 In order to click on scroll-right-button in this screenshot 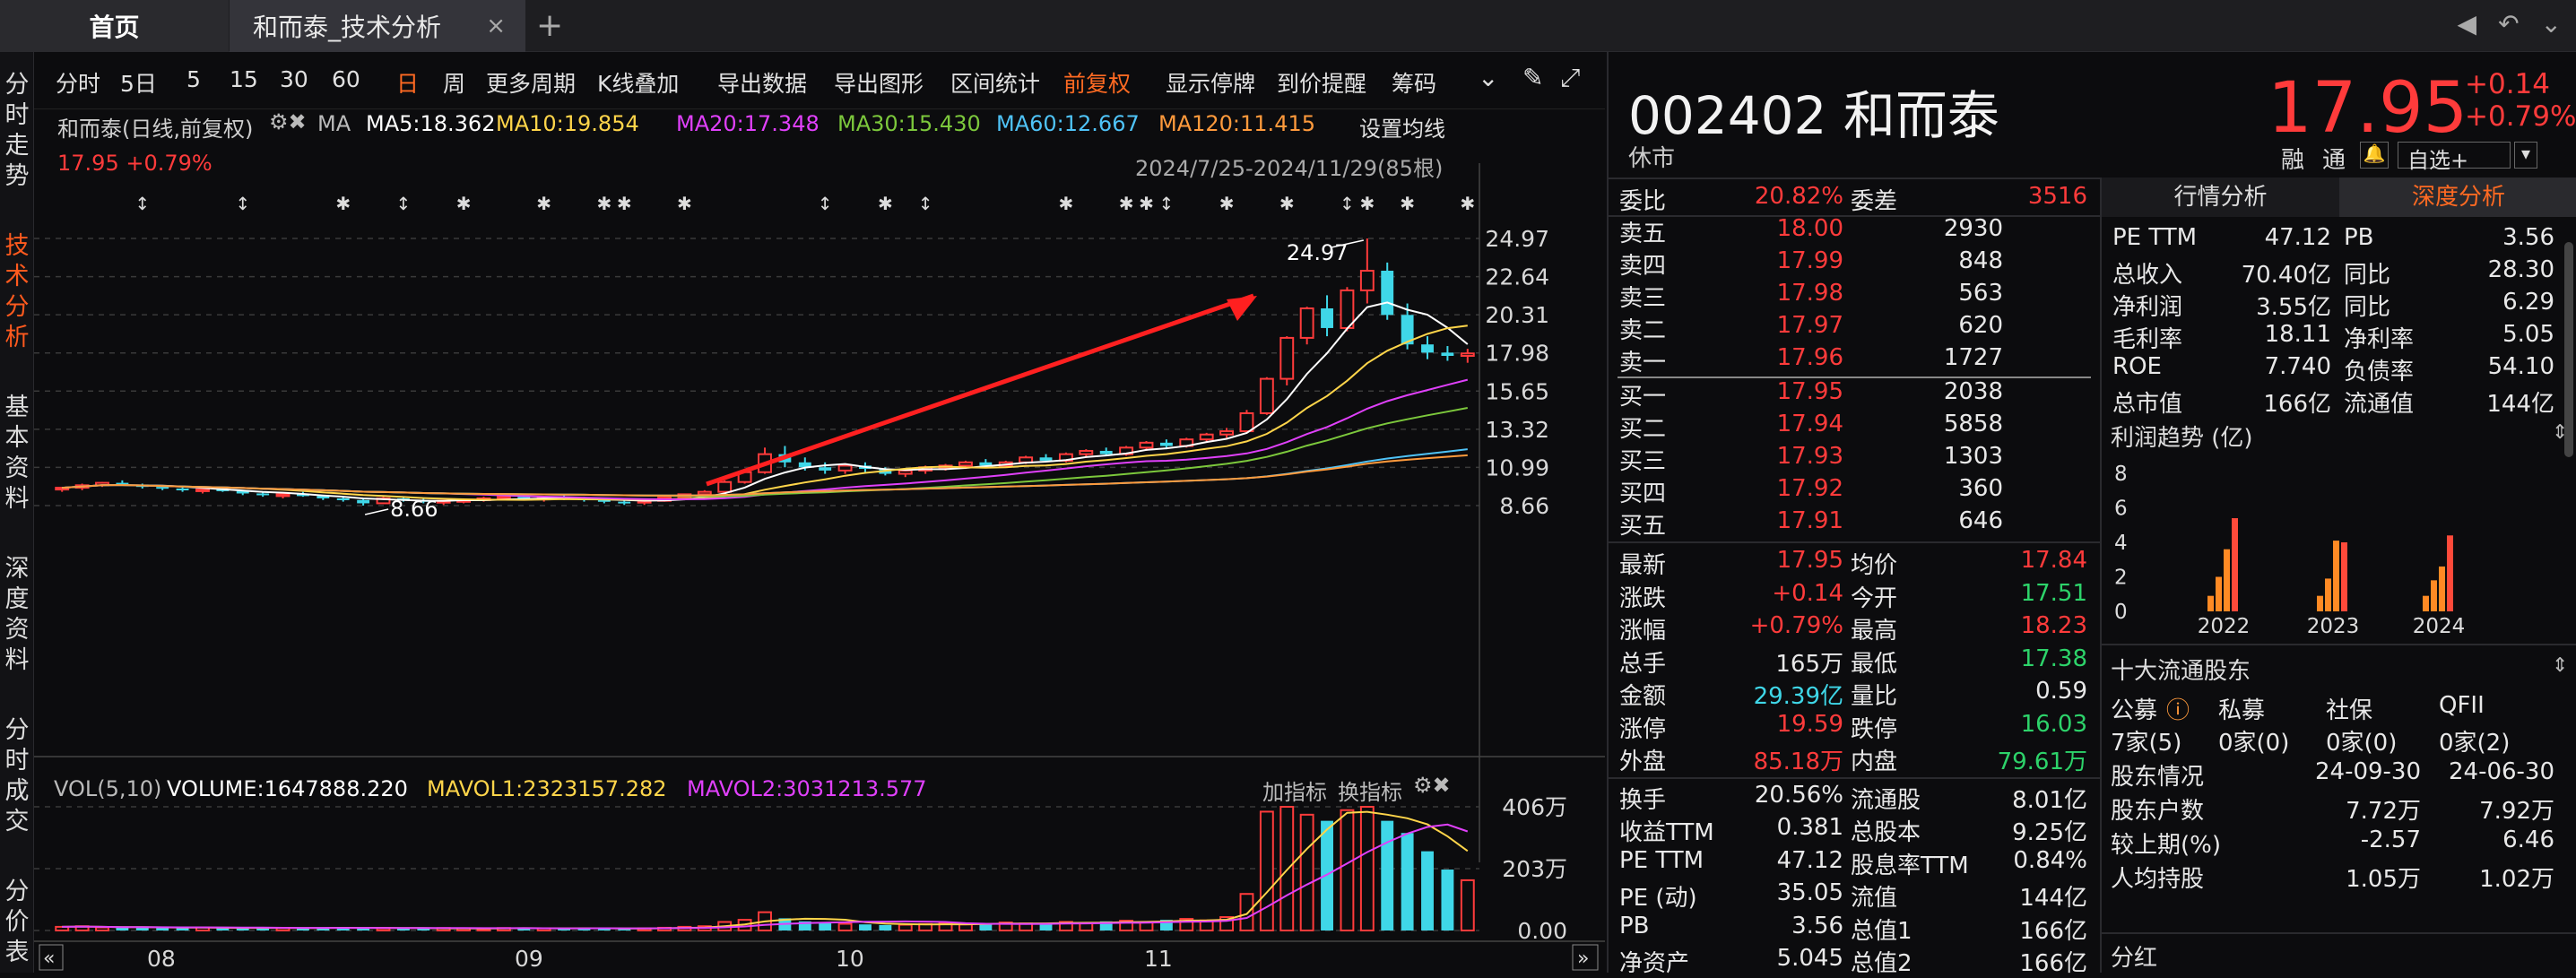, I will do `click(1585, 958)`.